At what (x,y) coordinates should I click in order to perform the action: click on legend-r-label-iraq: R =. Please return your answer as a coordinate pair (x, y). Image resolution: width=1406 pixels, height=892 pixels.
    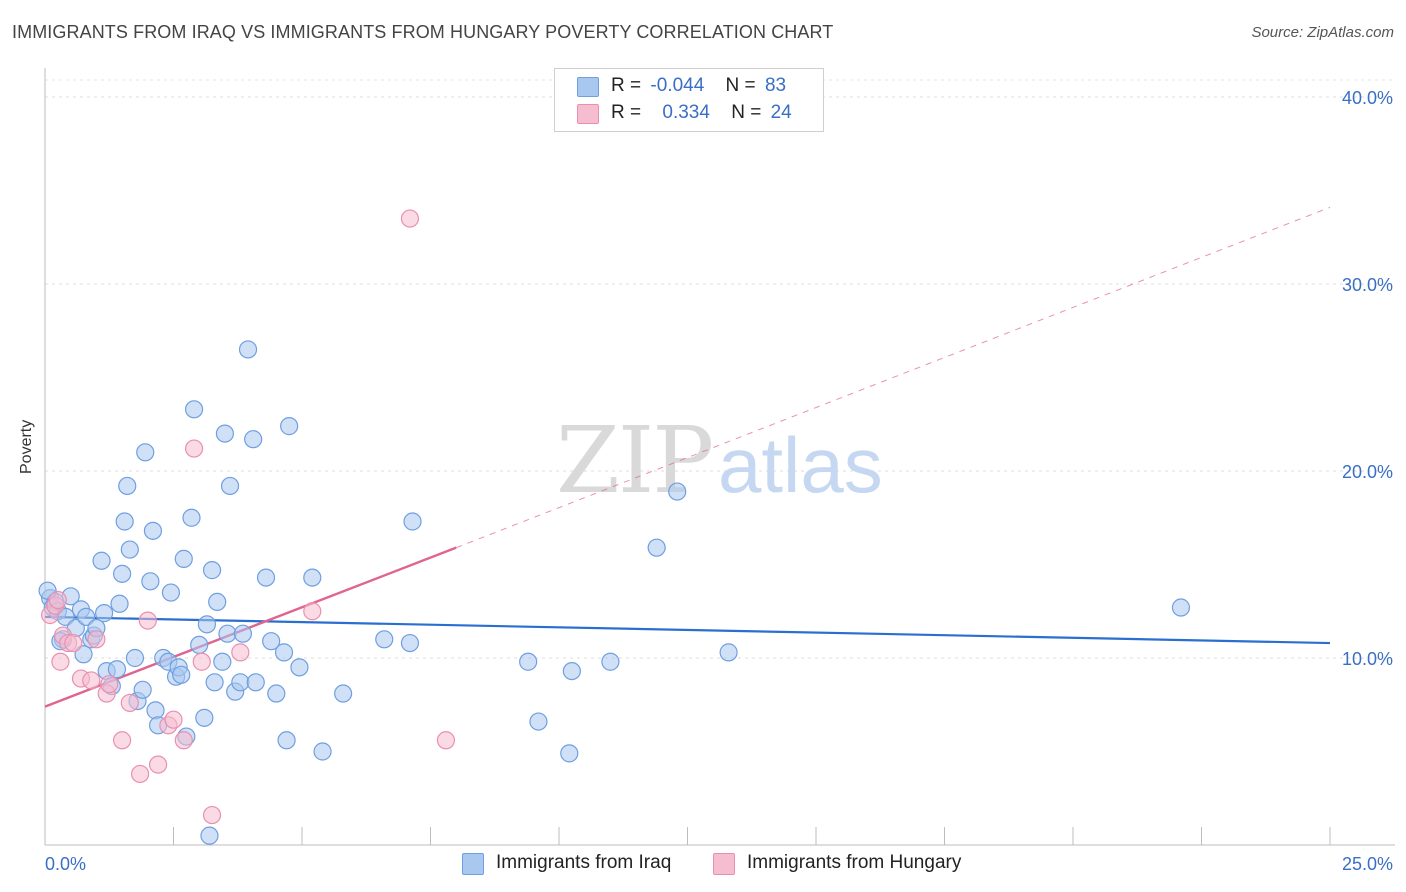
    Looking at the image, I should click on (626, 85).